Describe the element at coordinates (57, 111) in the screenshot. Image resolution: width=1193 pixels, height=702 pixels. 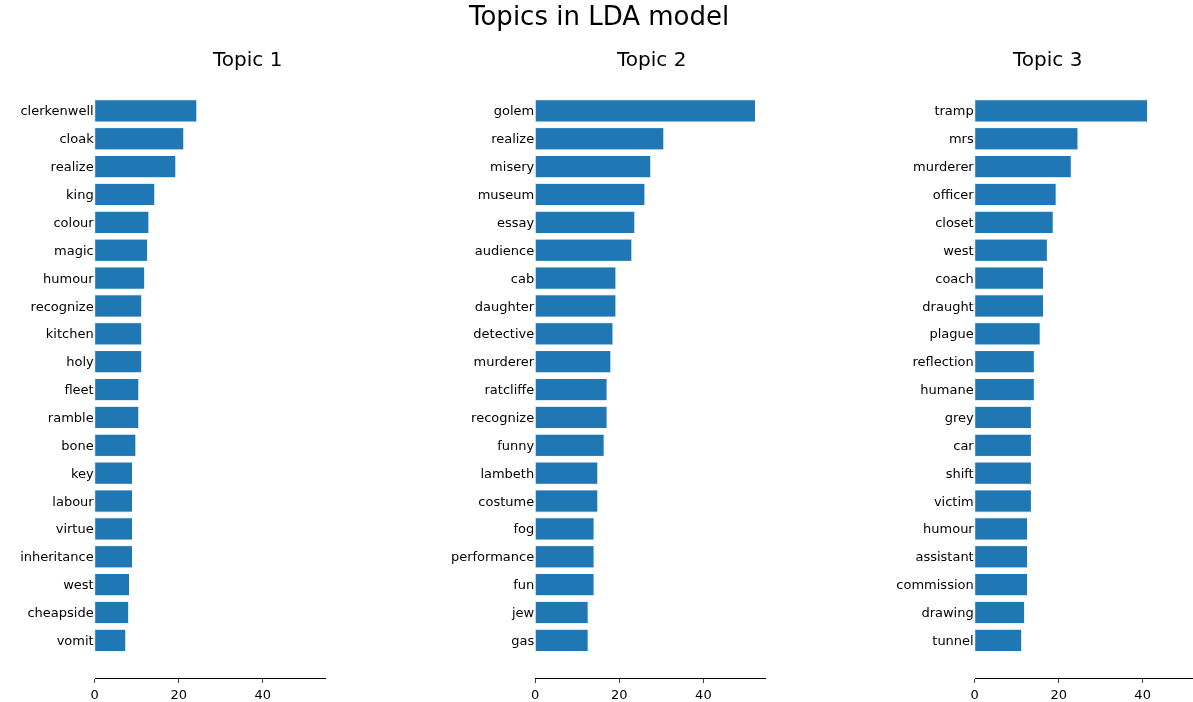
I see `y-tick-label: clerkenwell` at that location.